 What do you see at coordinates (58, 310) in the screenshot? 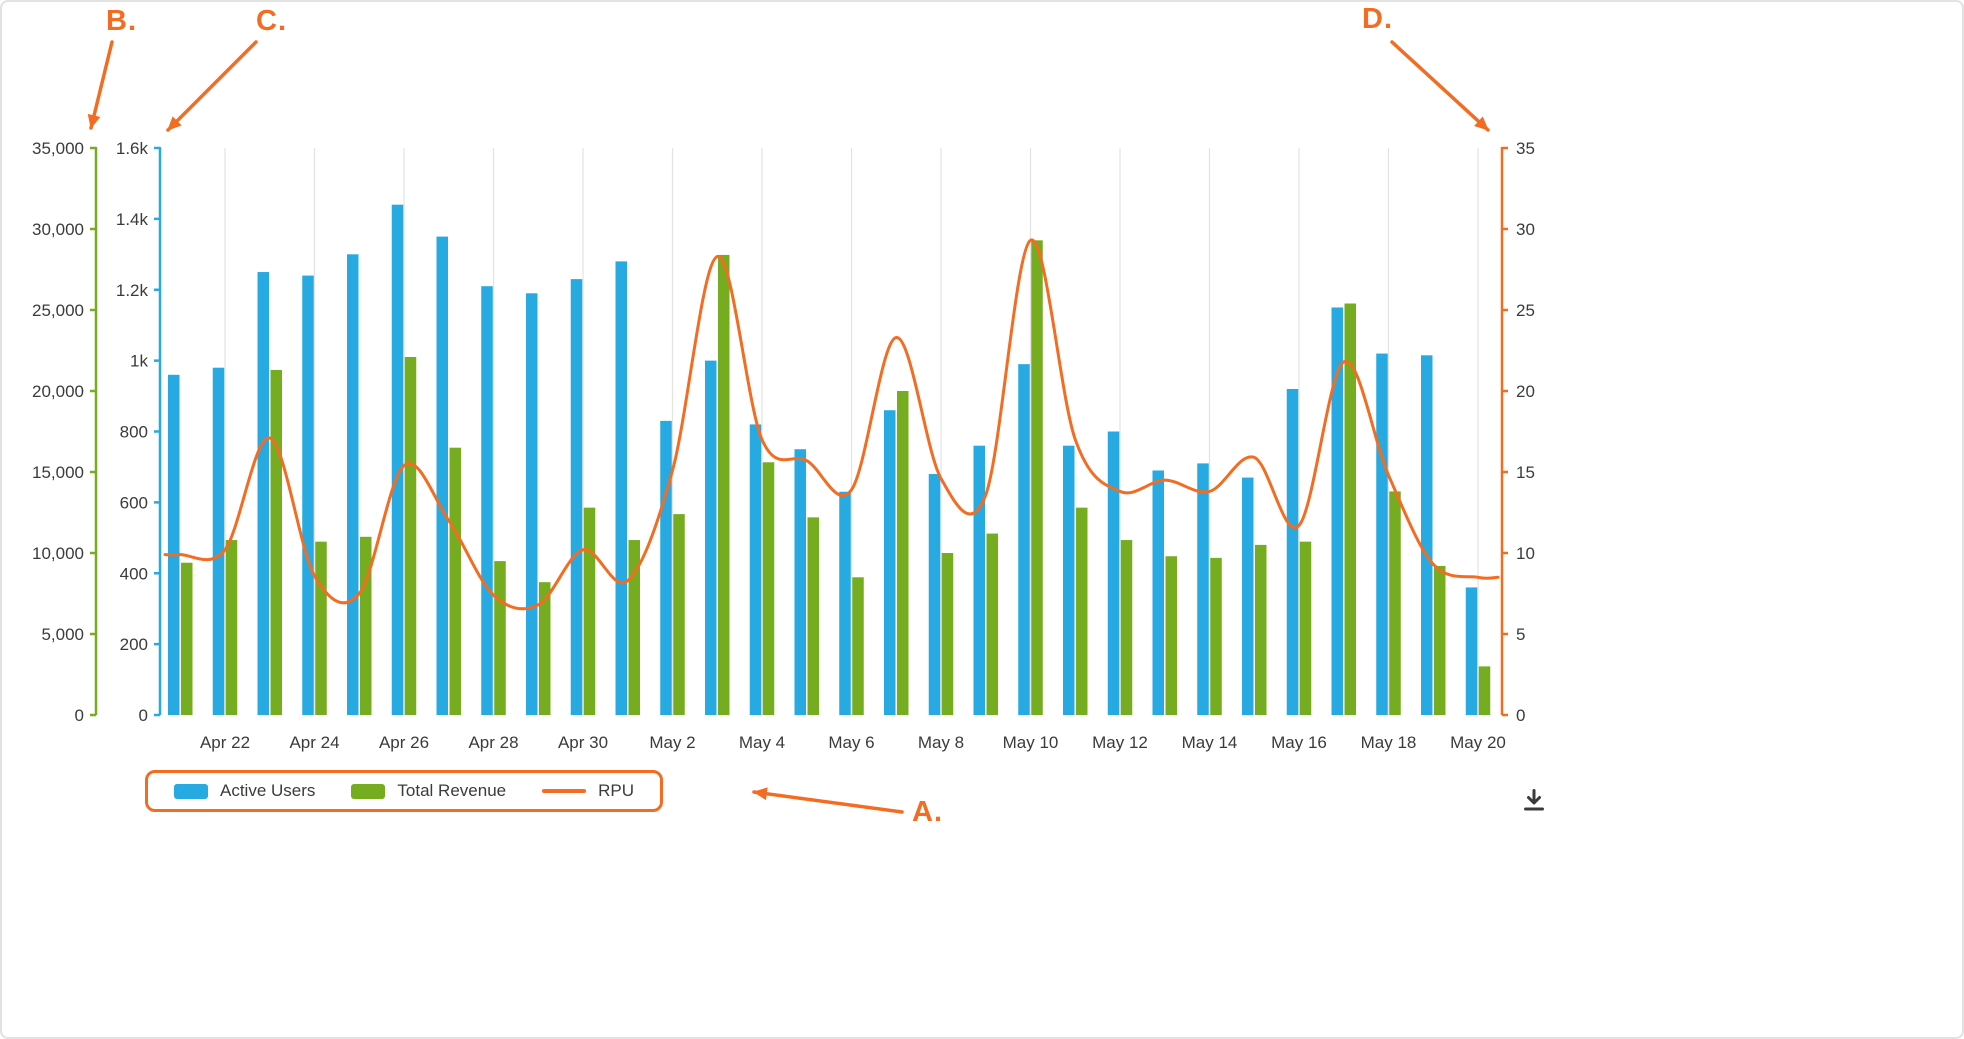
I see `revenue-axis-tick-label: 25,000` at bounding box center [58, 310].